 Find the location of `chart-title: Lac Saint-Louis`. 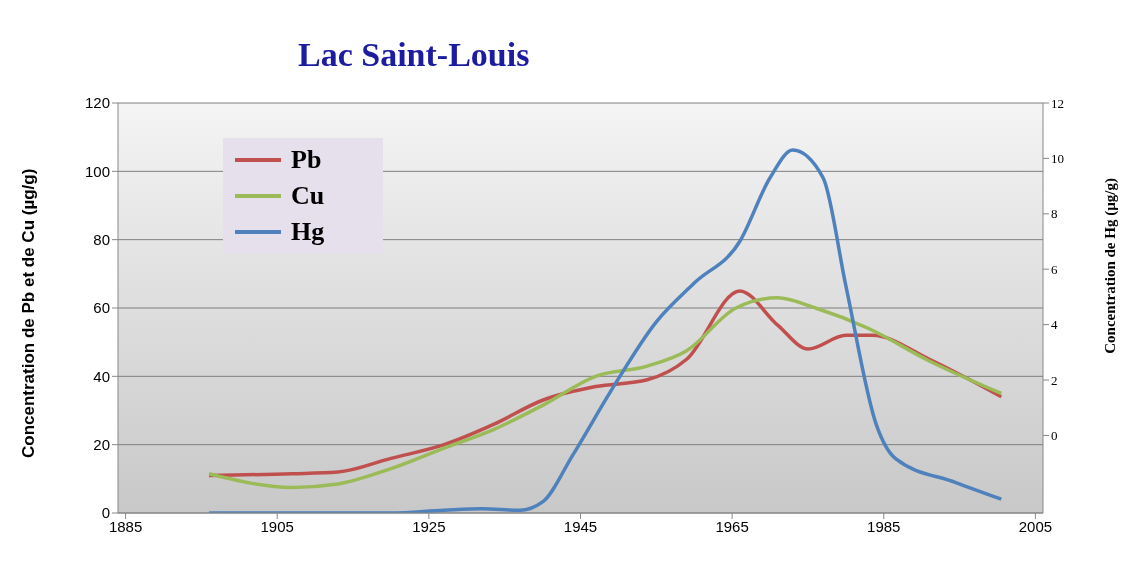

chart-title: Lac Saint-Louis is located at coordinates (414, 55).